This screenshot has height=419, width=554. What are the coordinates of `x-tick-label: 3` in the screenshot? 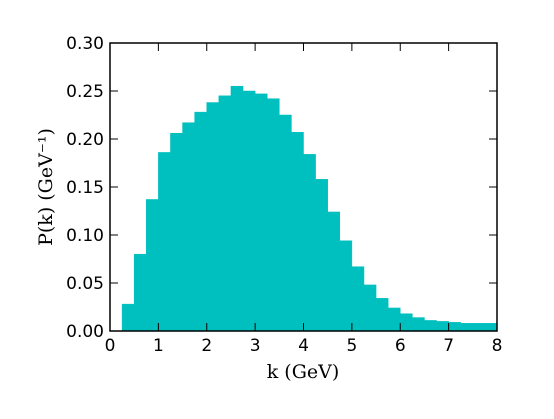 It's located at (255, 346).